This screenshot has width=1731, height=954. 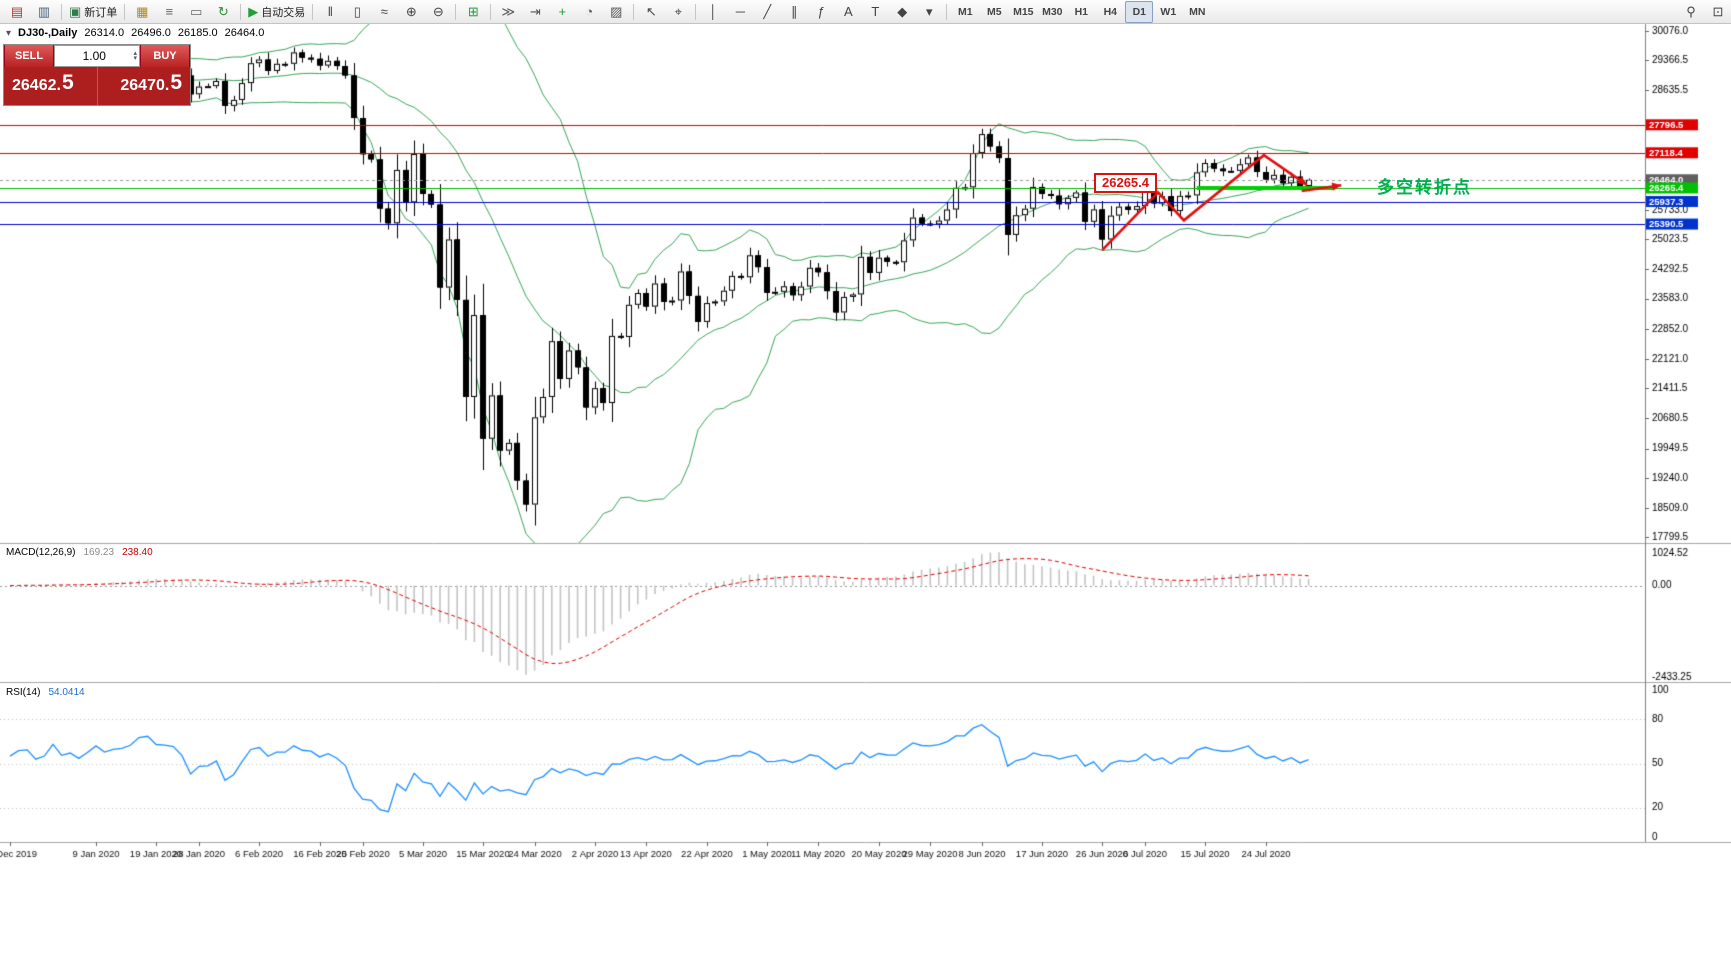 I want to click on cursor-icon: ↖, so click(x=651, y=12).